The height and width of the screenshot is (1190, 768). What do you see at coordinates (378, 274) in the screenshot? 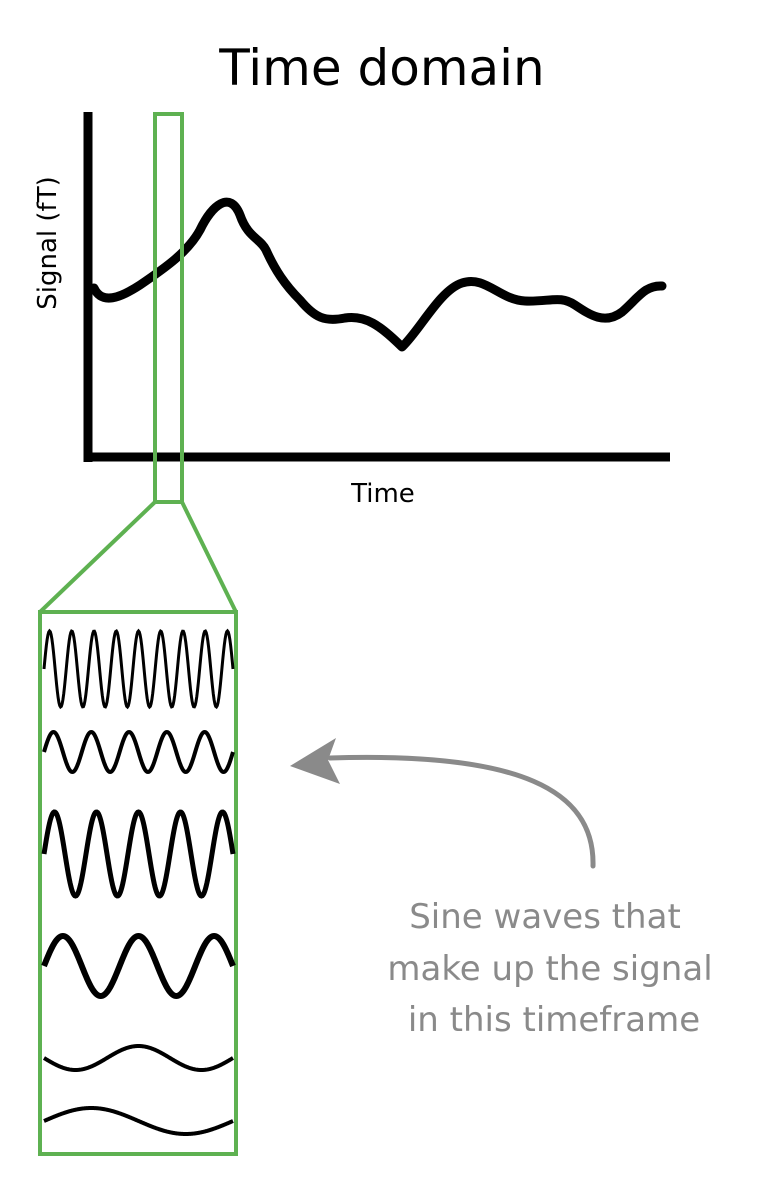
I see `signal-curve` at bounding box center [378, 274].